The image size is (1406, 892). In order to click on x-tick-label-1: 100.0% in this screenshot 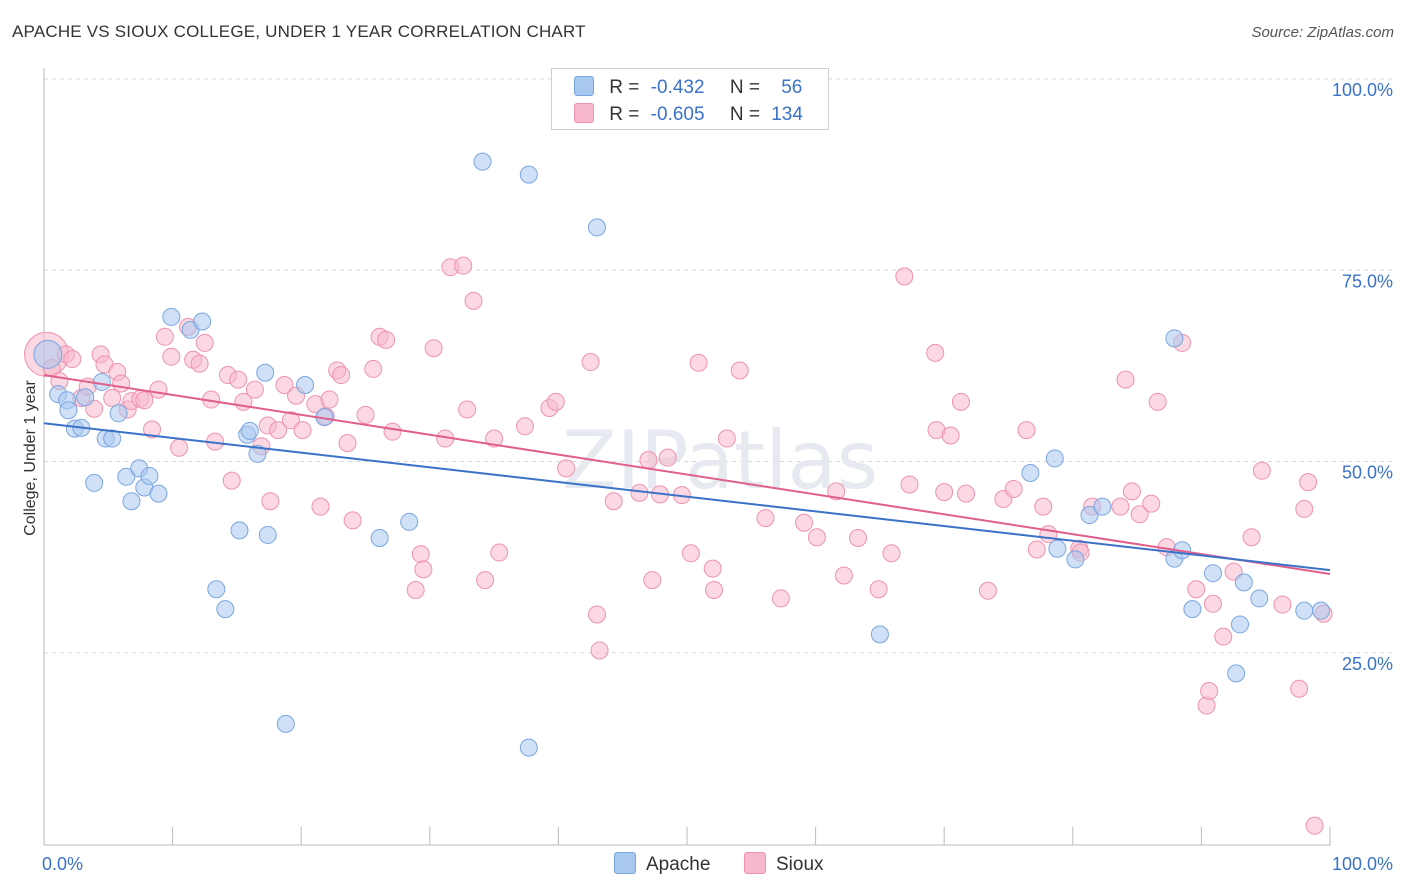, I will do `click(1362, 864)`.